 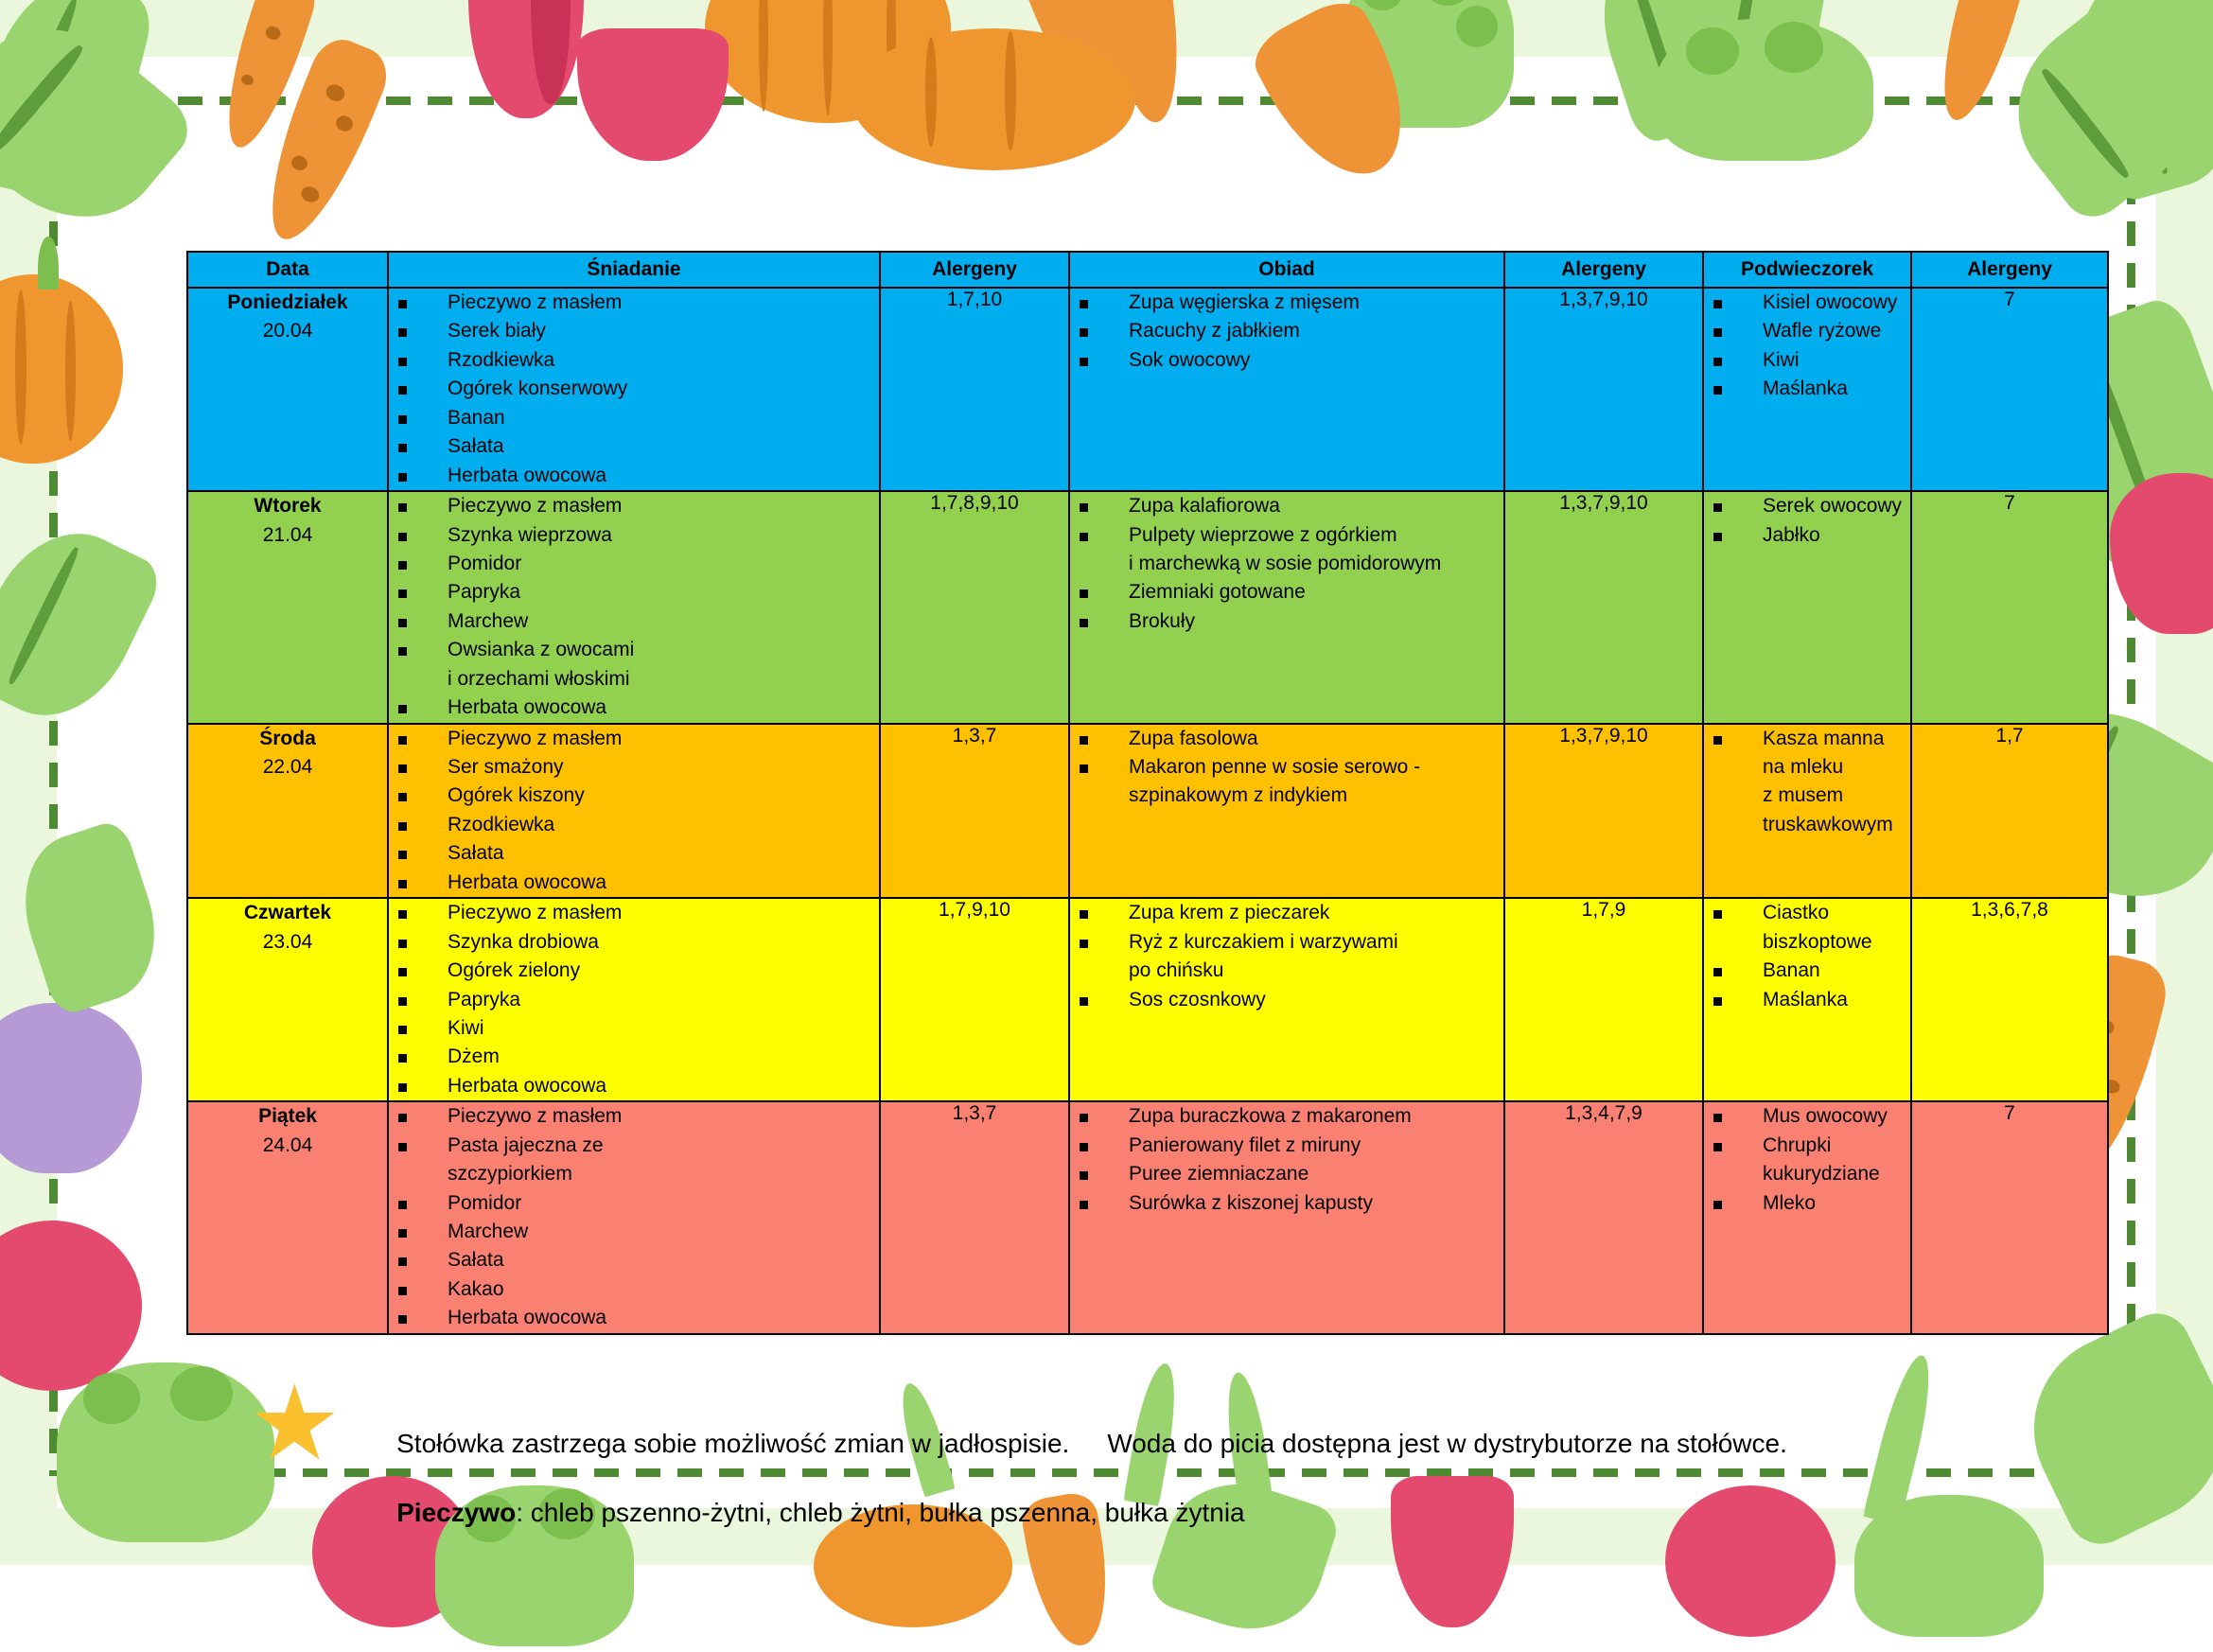 I want to click on dish-item-continuation: szpinakowym z indykiem, so click(x=1238, y=795).